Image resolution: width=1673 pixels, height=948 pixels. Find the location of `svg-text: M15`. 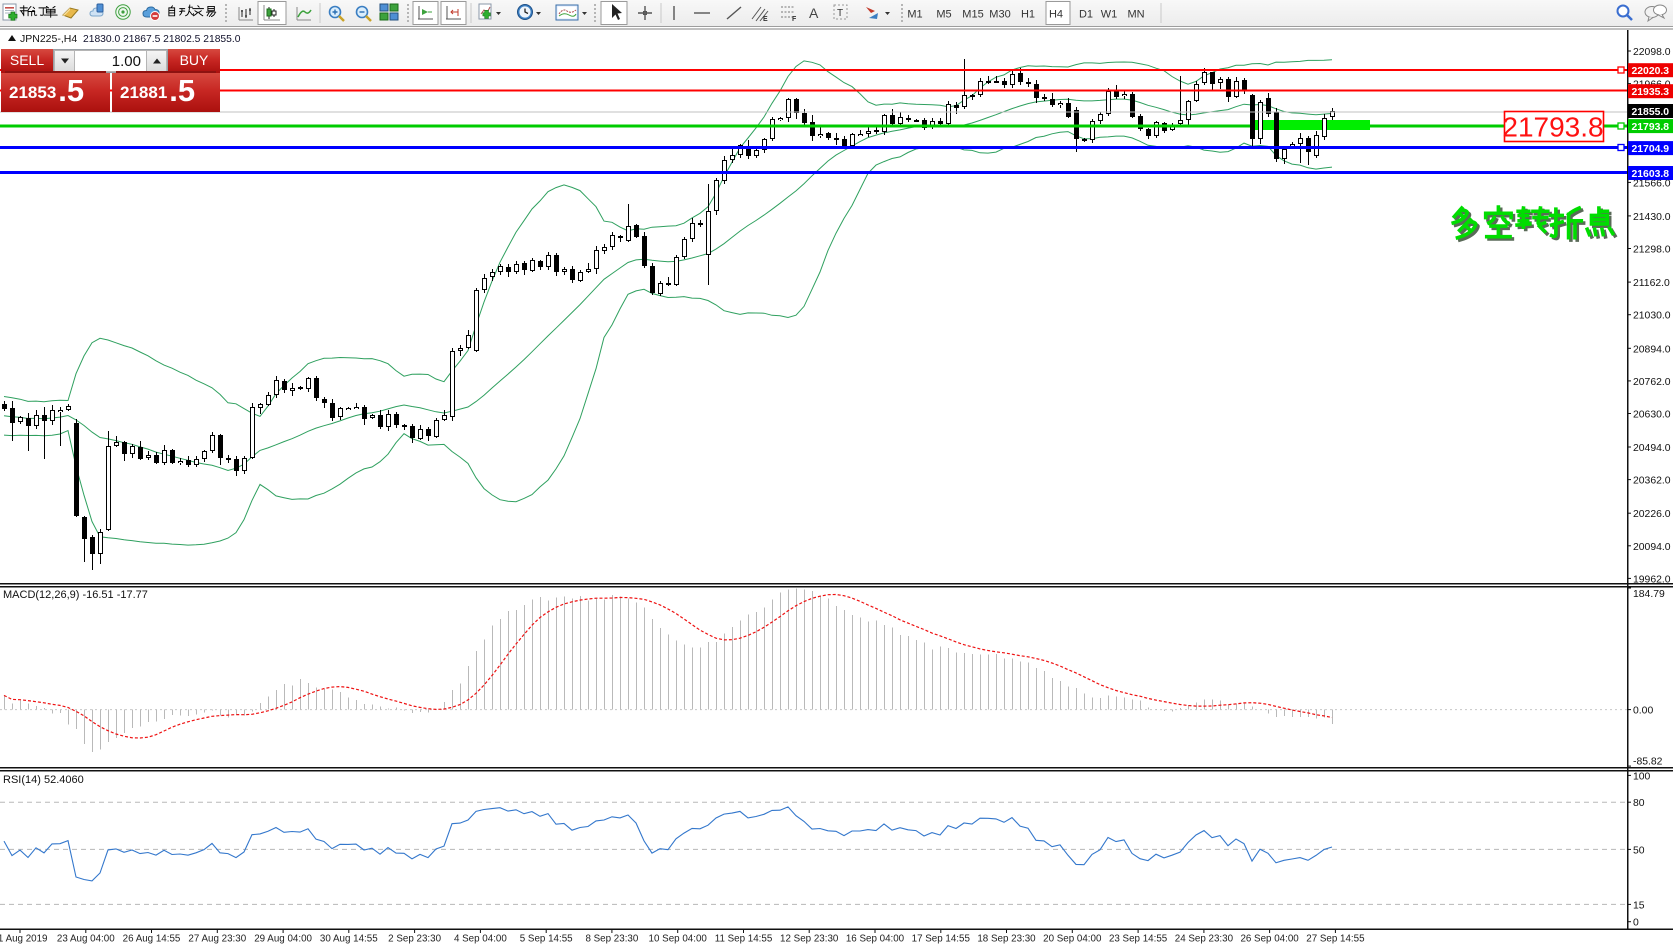

svg-text: M15 is located at coordinates (972, 15).